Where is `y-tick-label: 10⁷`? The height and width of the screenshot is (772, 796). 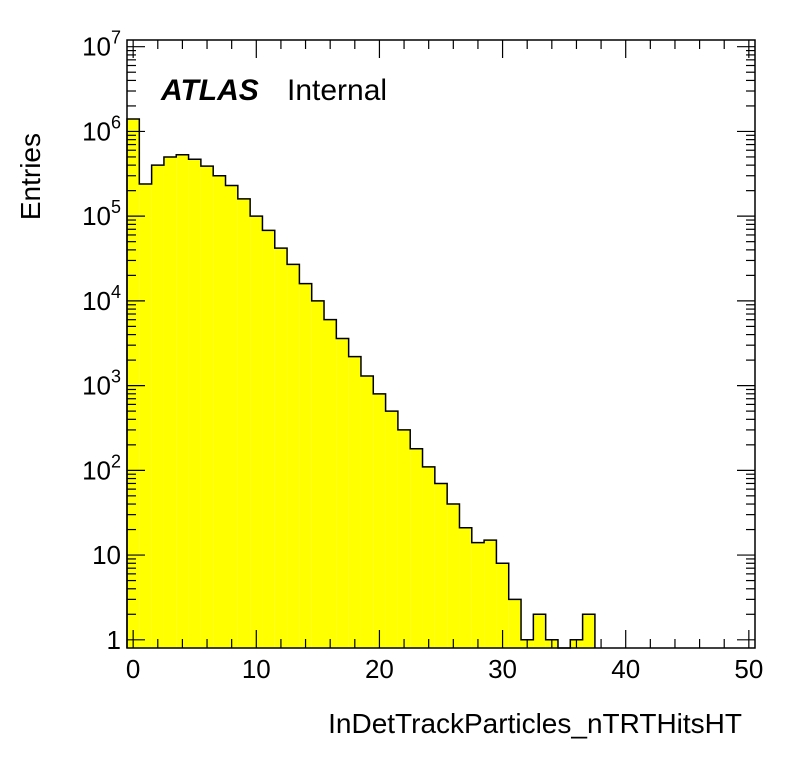 y-tick-label: 10⁷ is located at coordinates (101, 45).